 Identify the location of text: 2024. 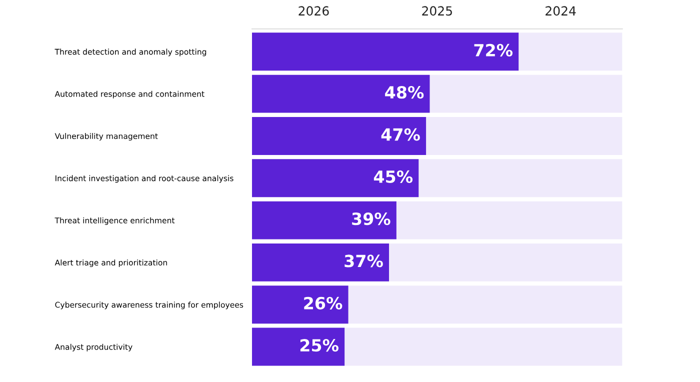
(561, 11).